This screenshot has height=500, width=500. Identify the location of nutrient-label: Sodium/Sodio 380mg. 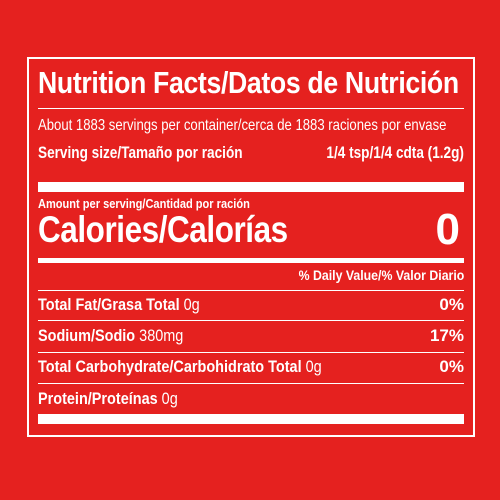
(110, 336).